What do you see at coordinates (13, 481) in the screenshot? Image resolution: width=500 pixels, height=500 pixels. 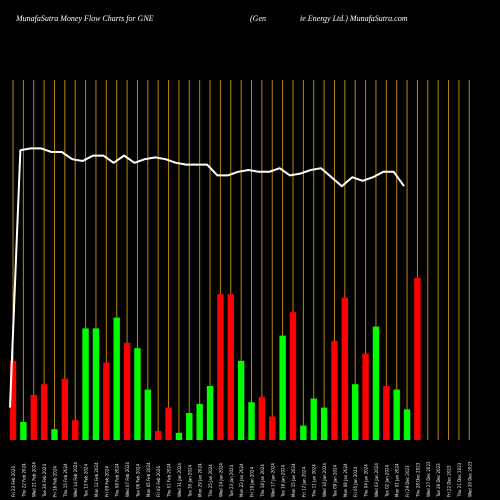 I see `date-tick-label: Fri 23 Feb 2024` at bounding box center [13, 481].